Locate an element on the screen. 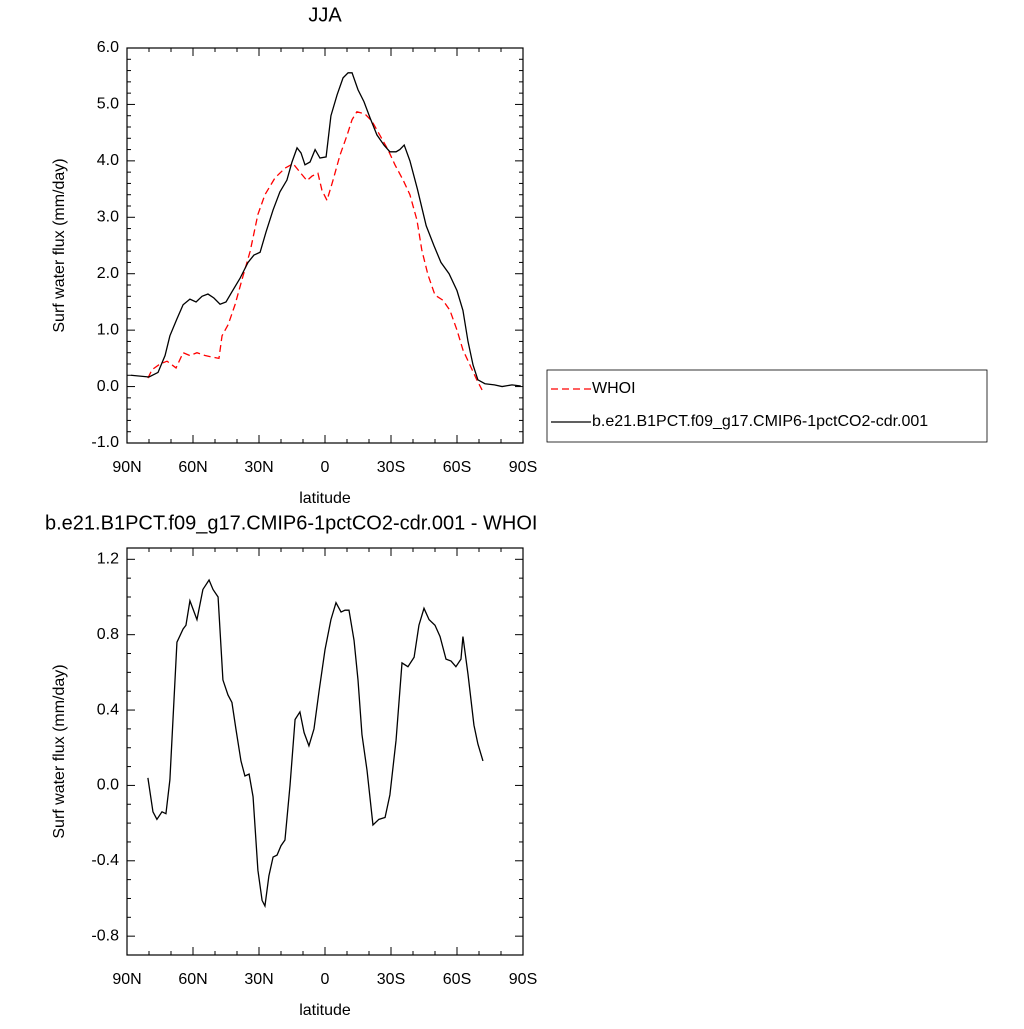 Image resolution: width=1024 pixels, height=1029 pixels. y-tick-label: -0.8 is located at coordinates (105, 935).